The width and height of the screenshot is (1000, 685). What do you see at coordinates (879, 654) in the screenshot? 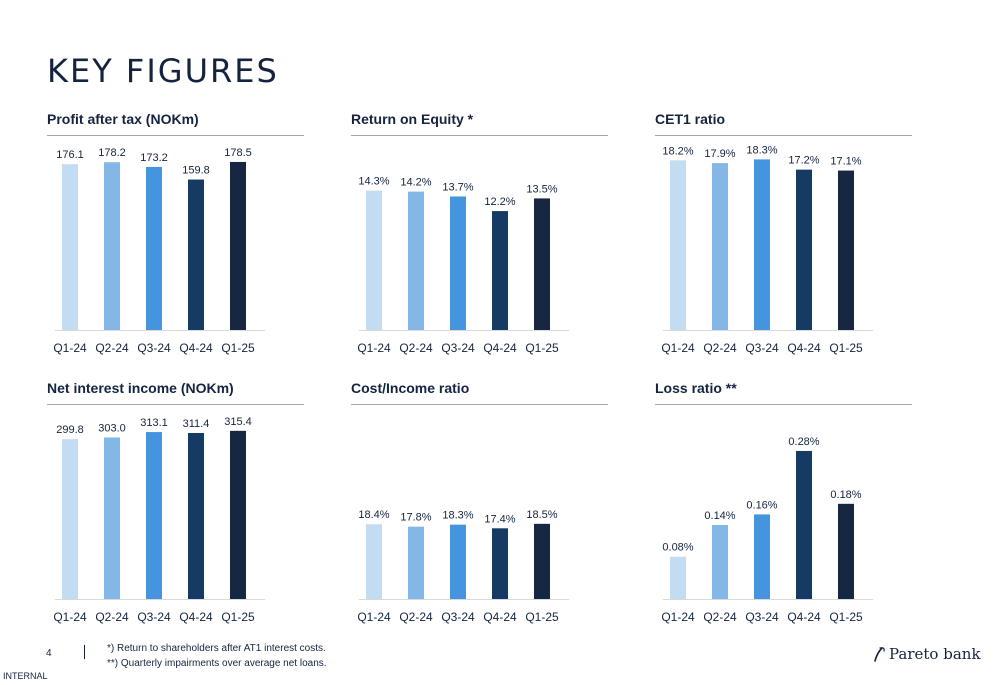
I see `pareto-logo-icon` at bounding box center [879, 654].